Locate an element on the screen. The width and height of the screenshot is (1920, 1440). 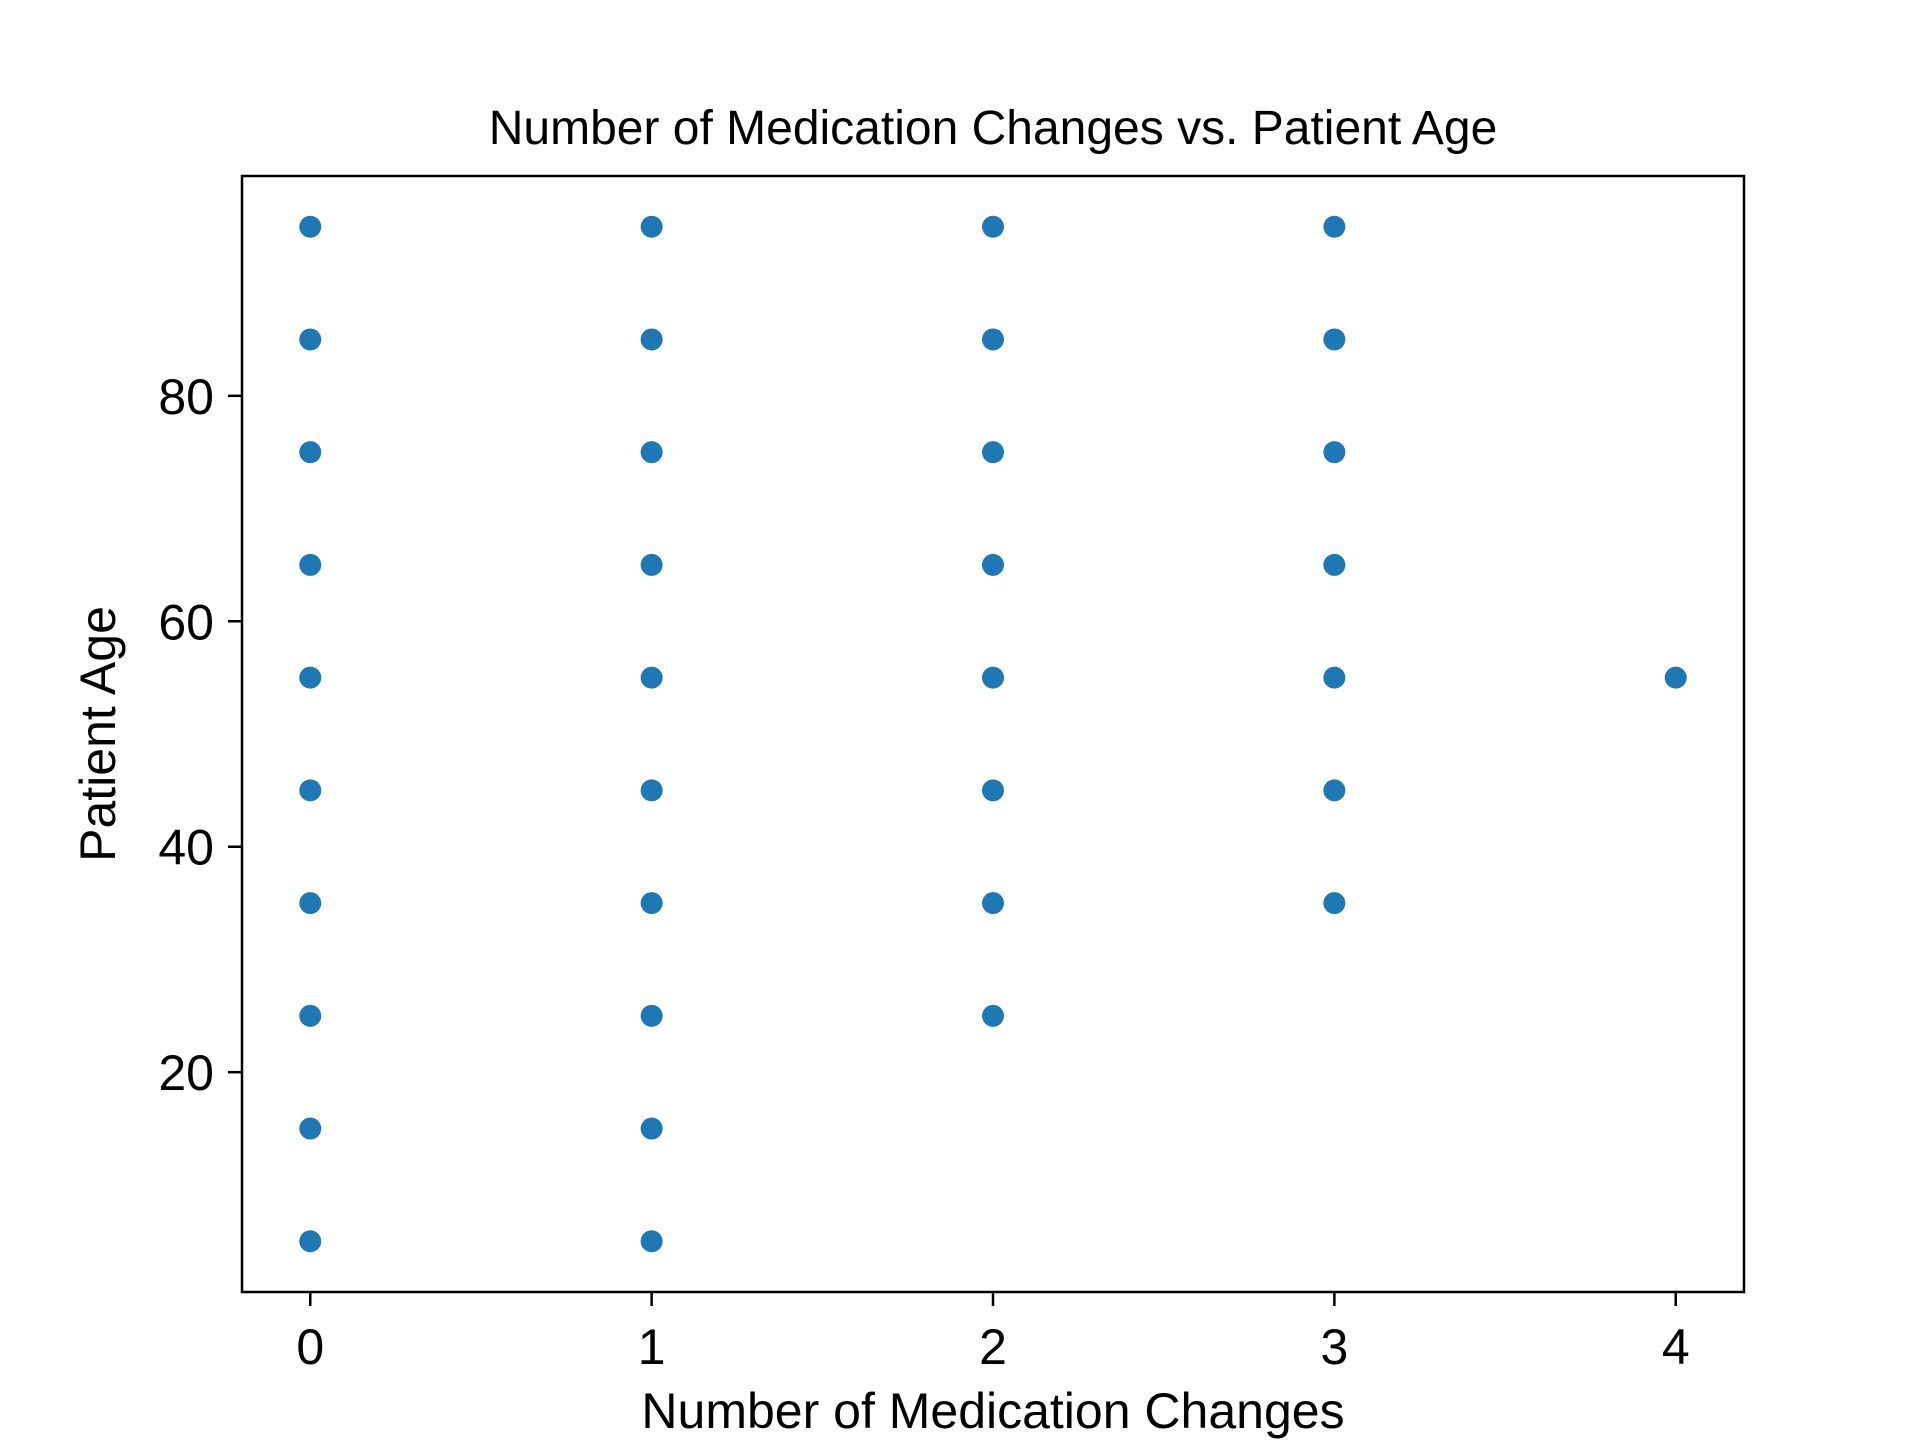
x-tick-label: 2 is located at coordinates (993, 1347).